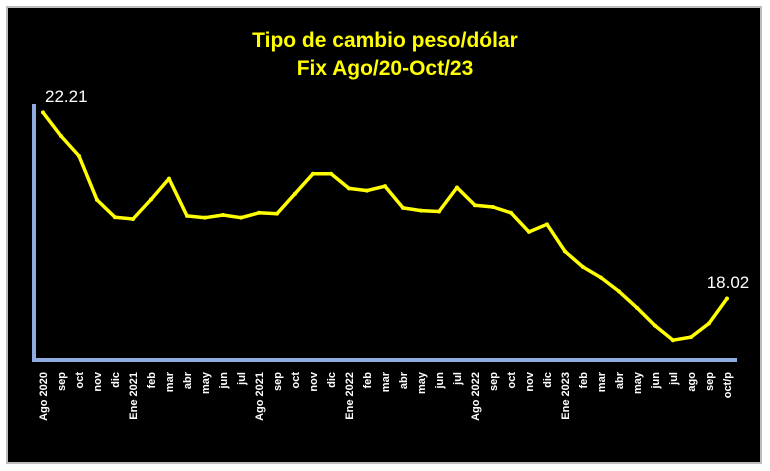 This screenshot has height=471, width=770. Describe the element at coordinates (350, 396) in the screenshot. I see `x-tick-label: Ene 2022` at that location.